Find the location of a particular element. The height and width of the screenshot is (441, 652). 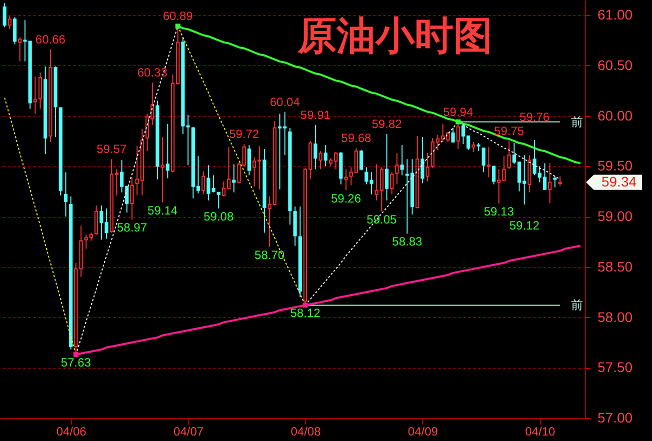

y-tick-label: 59.00 is located at coordinates (615, 216).